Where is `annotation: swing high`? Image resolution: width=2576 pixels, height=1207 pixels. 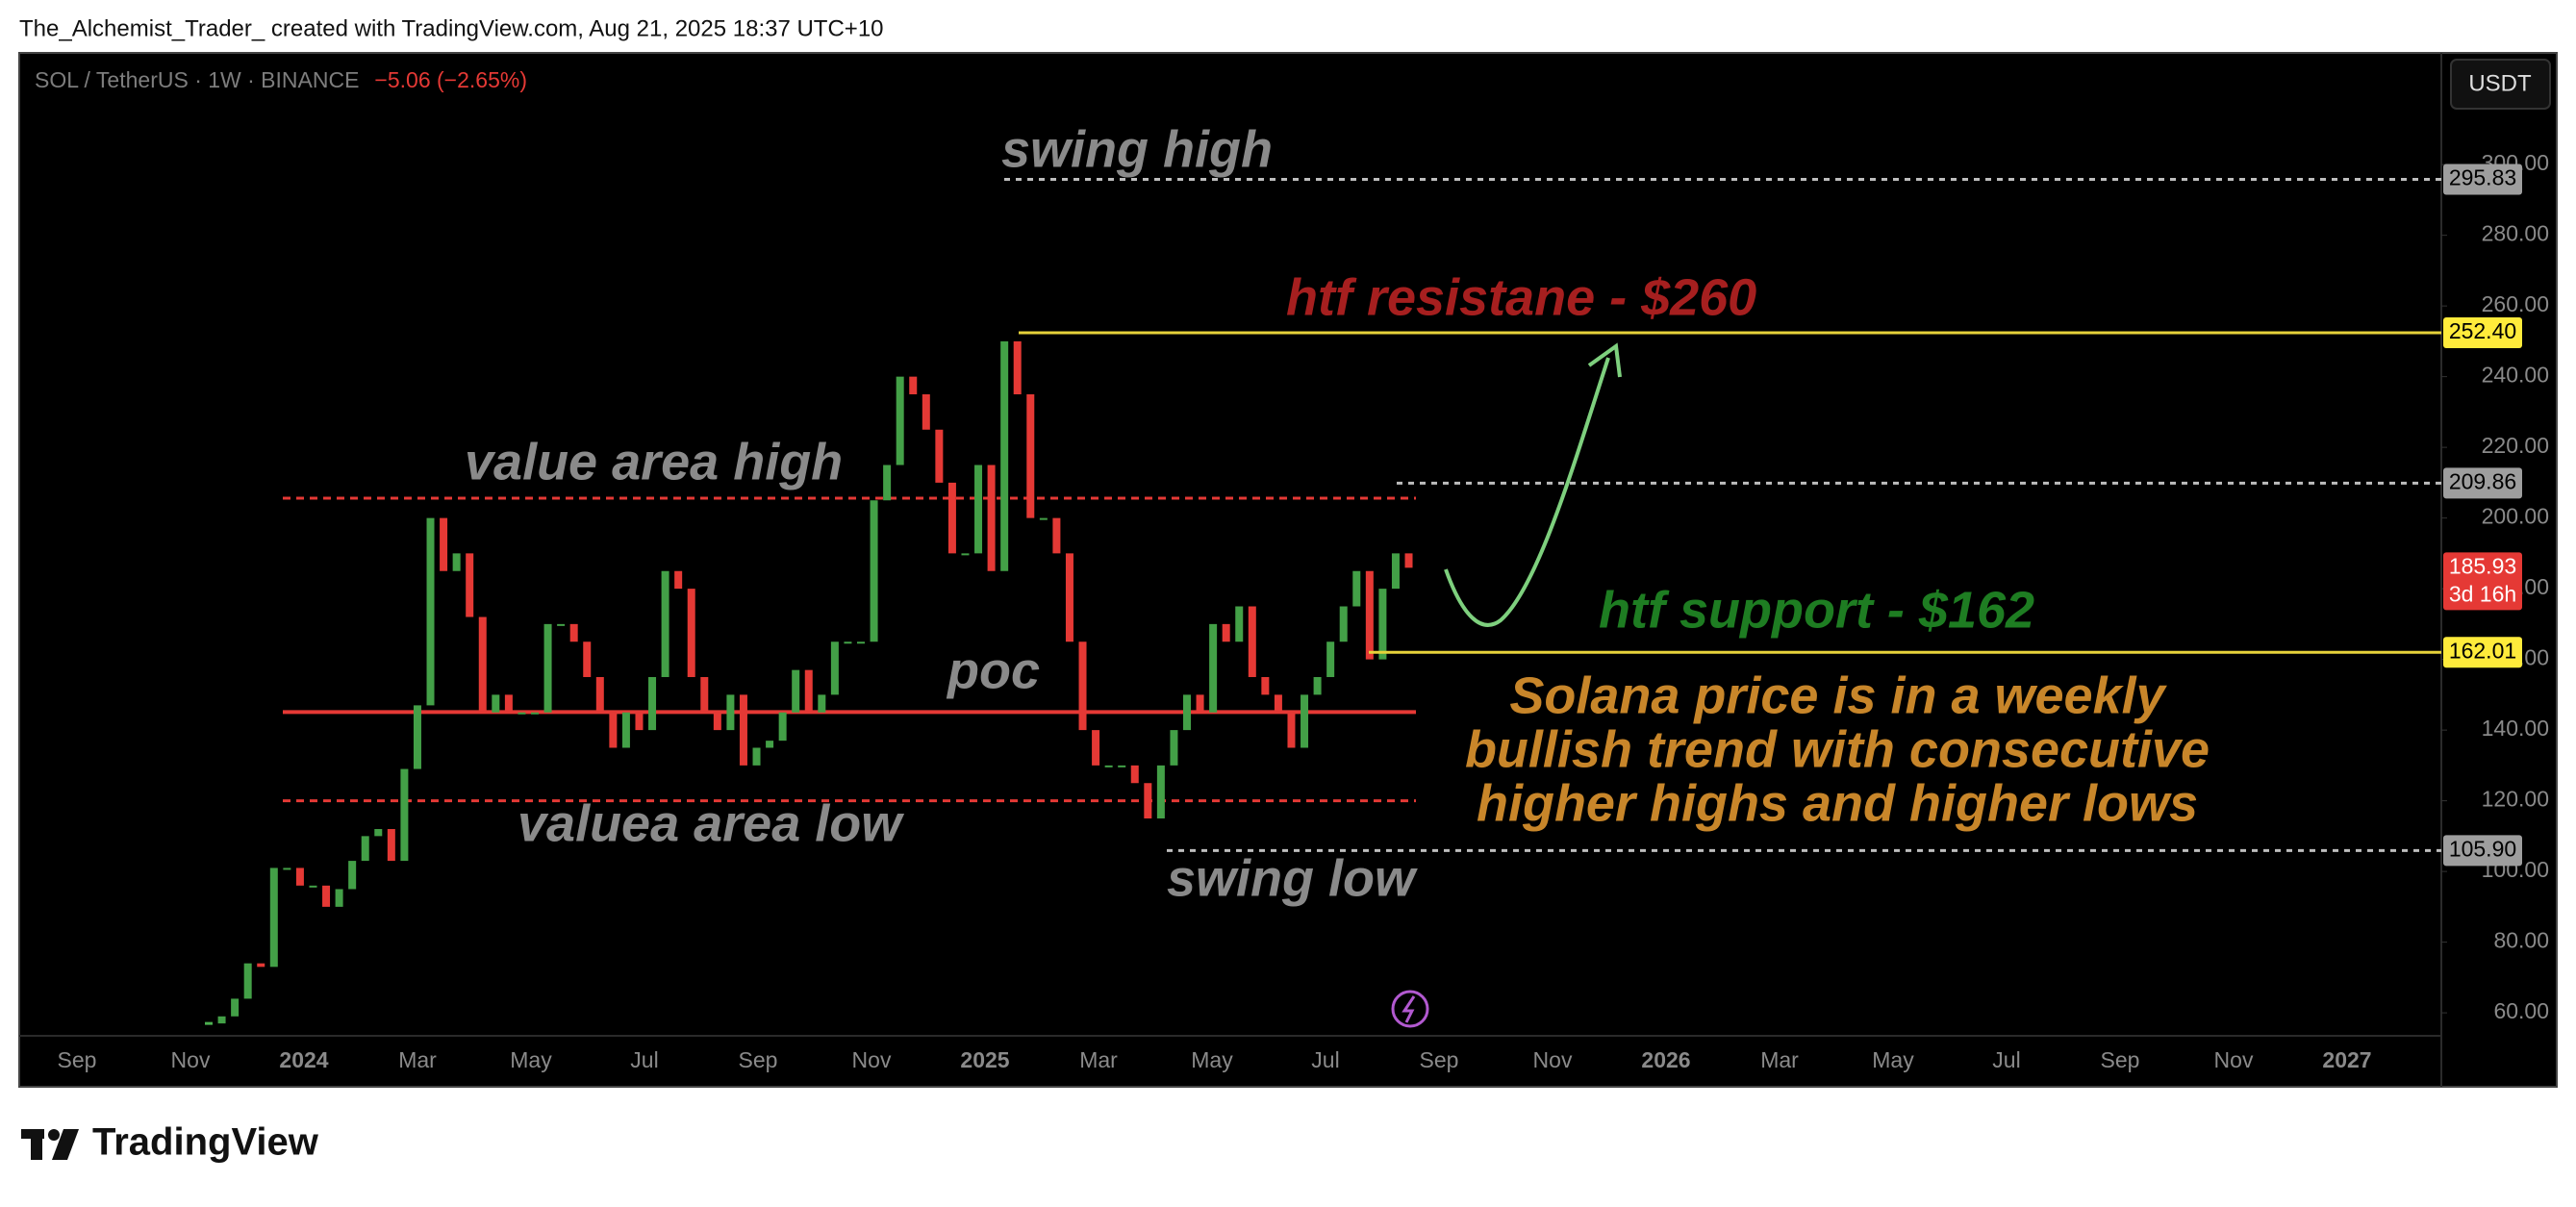 annotation: swing high is located at coordinates (1137, 149).